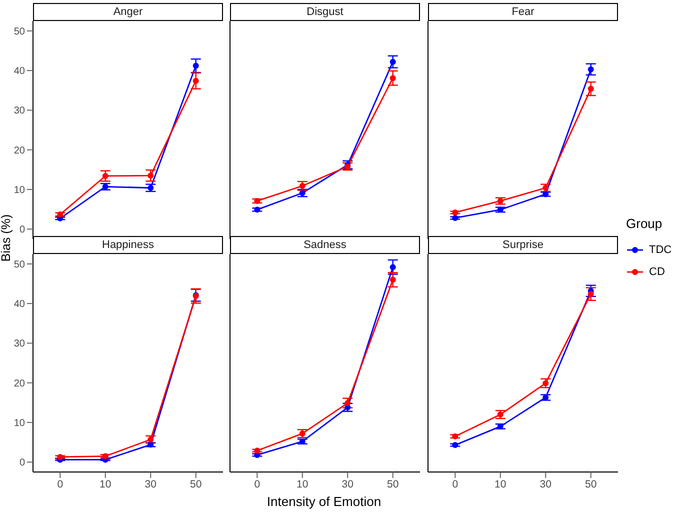 The height and width of the screenshot is (516, 685). Describe the element at coordinates (523, 245) in the screenshot. I see `chart-title: Surprise` at that location.